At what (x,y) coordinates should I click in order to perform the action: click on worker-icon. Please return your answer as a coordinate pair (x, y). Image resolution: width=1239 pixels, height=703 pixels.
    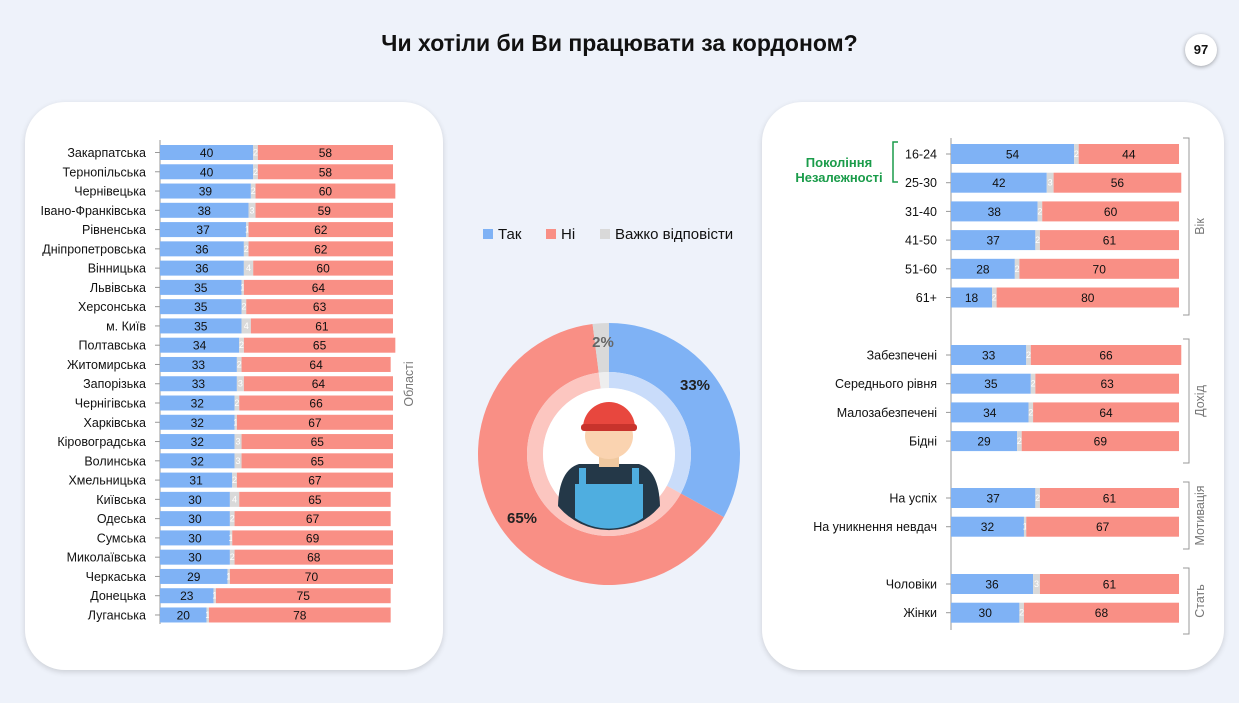
    Looking at the image, I should click on (609, 466).